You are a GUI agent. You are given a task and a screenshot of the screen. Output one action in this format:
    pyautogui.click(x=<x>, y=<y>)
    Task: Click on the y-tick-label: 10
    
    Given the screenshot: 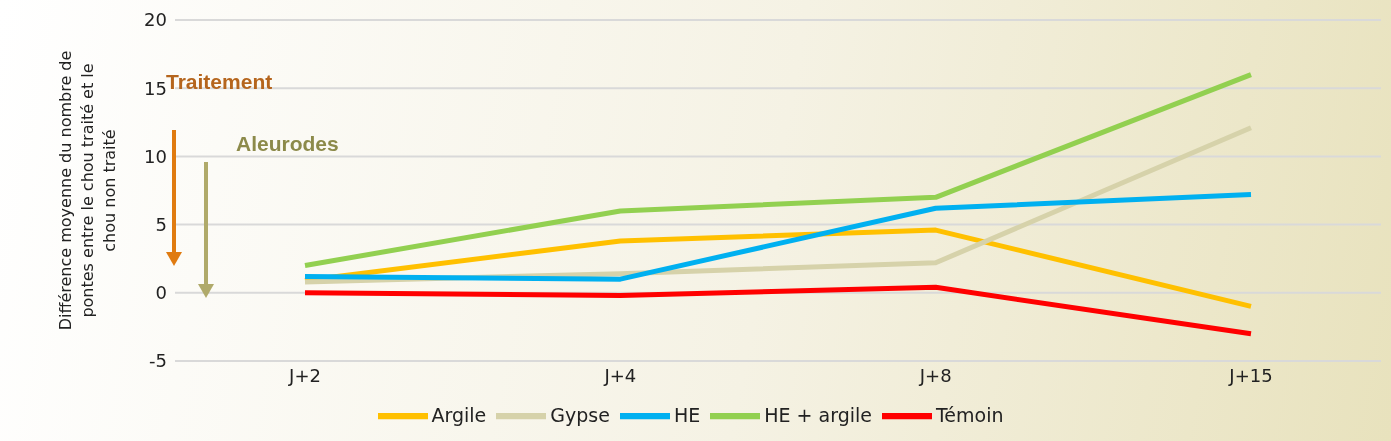 What is the action you would take?
    pyautogui.click(x=155, y=156)
    